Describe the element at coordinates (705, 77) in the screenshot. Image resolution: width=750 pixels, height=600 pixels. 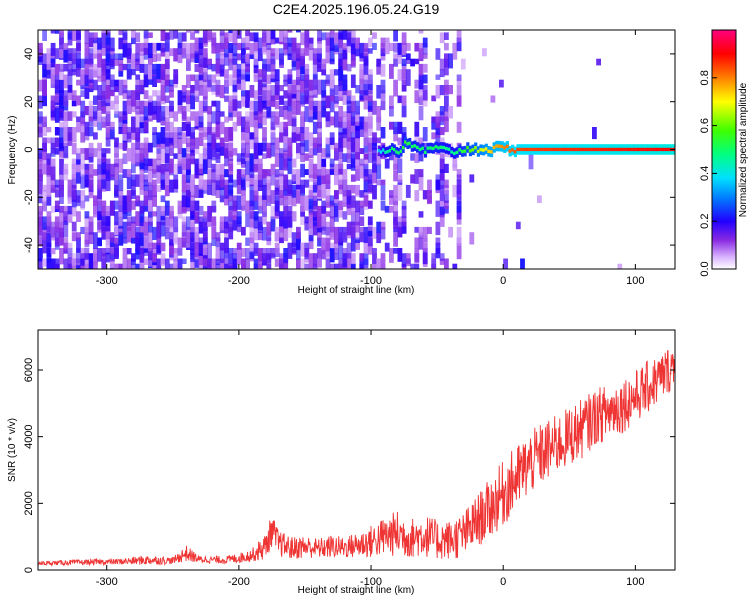
I see `colorbar-tick-label: 0.8` at that location.